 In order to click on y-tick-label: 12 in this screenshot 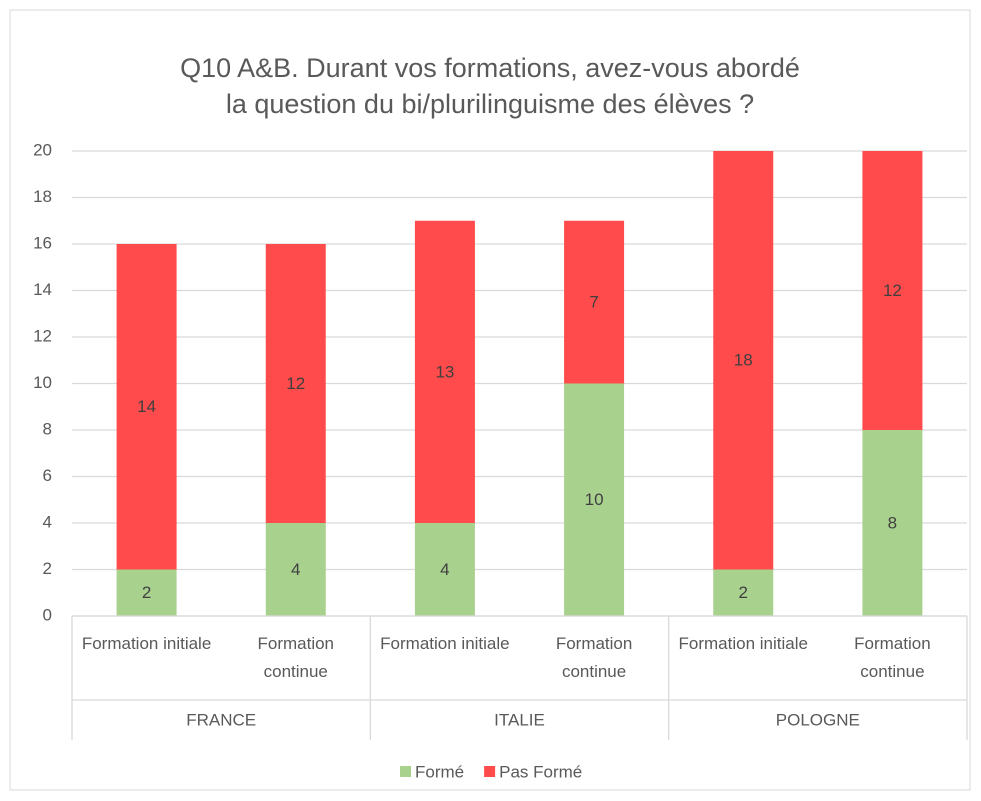, I will do `click(42, 335)`.